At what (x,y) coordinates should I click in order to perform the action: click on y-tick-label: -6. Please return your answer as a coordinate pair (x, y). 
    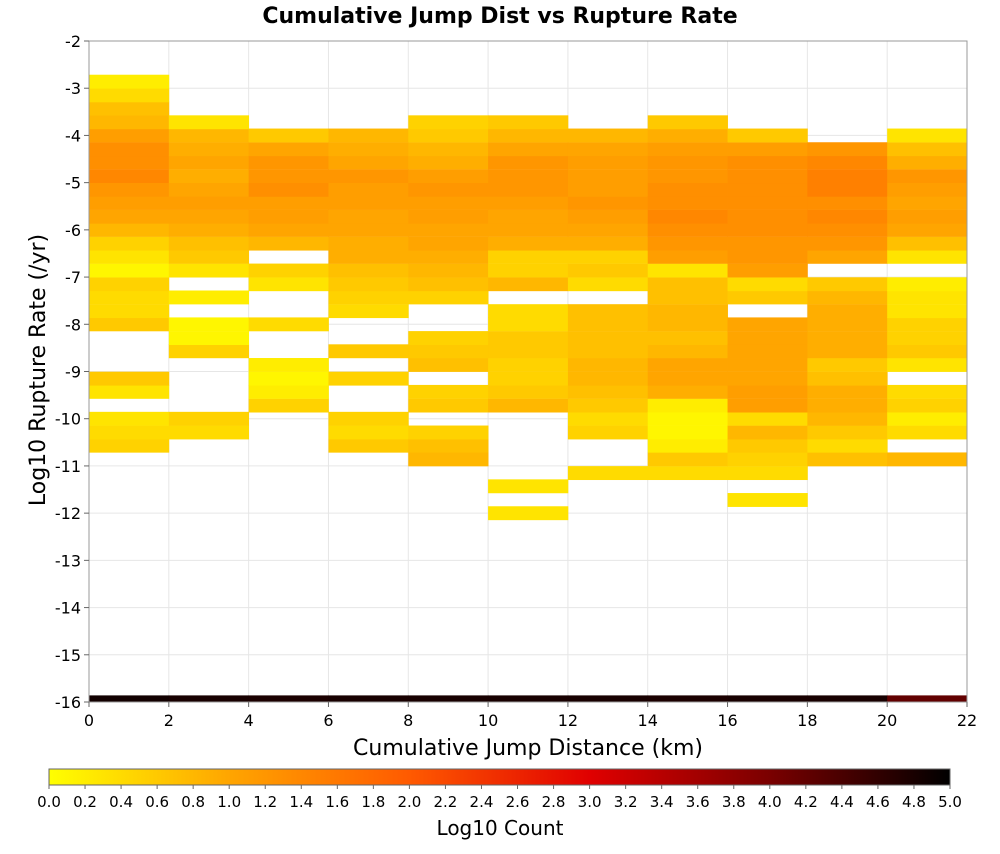
    Looking at the image, I should click on (73, 230).